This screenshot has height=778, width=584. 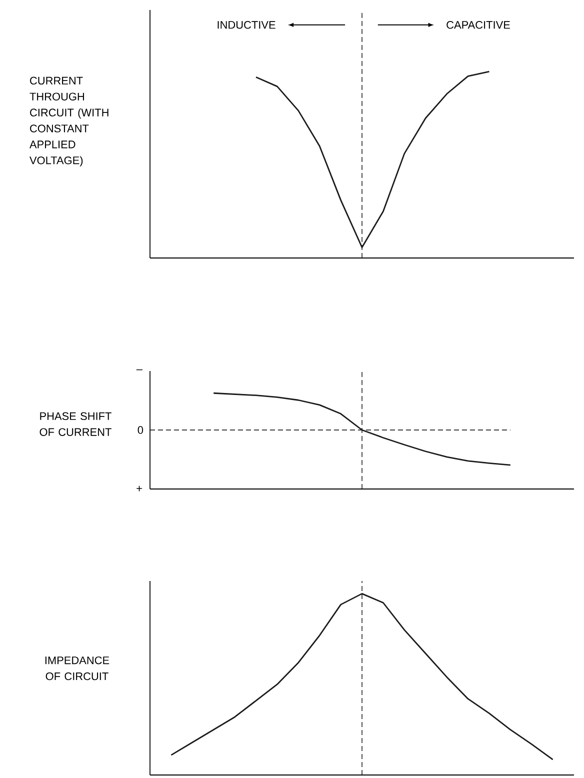 I want to click on y-axis-title: CURRENT THROUGH CIRCUIT (WITH CONSTANT APPLIED VOLTAGE), so click(x=68, y=121).